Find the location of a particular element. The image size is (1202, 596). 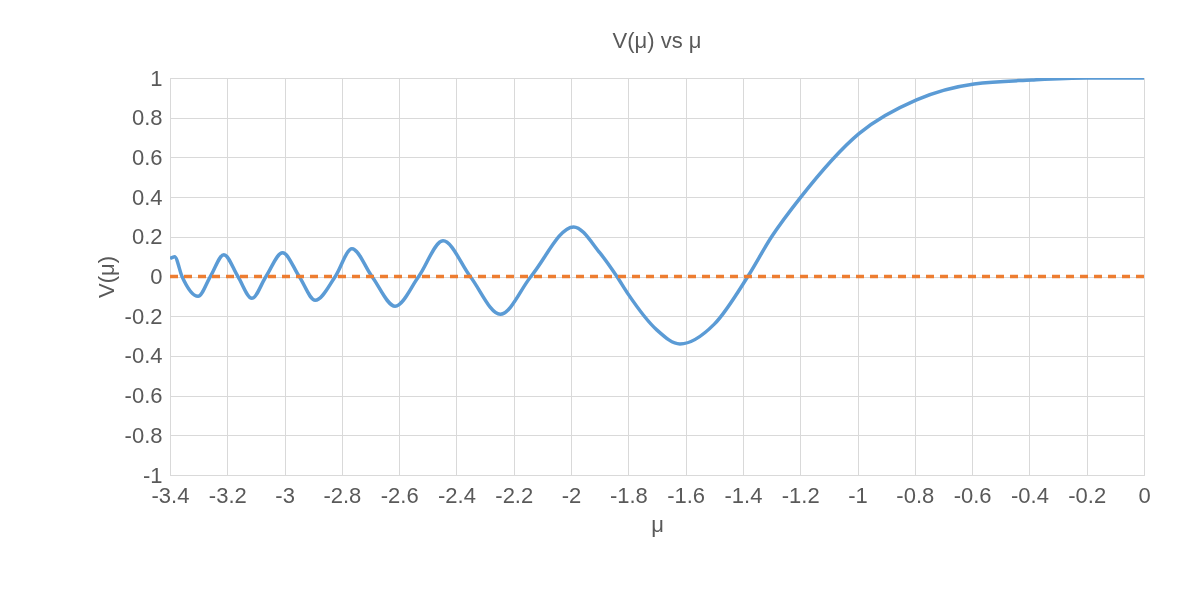

x-tick-label: -0.8 is located at coordinates (915, 495).